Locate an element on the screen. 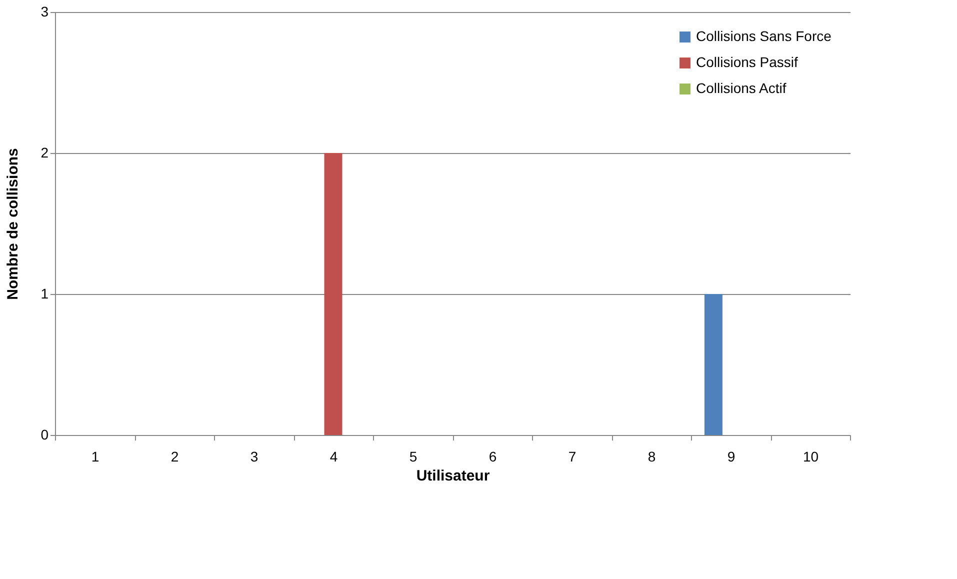 The image size is (957, 579). x-tick-label: 4 is located at coordinates (334, 456).